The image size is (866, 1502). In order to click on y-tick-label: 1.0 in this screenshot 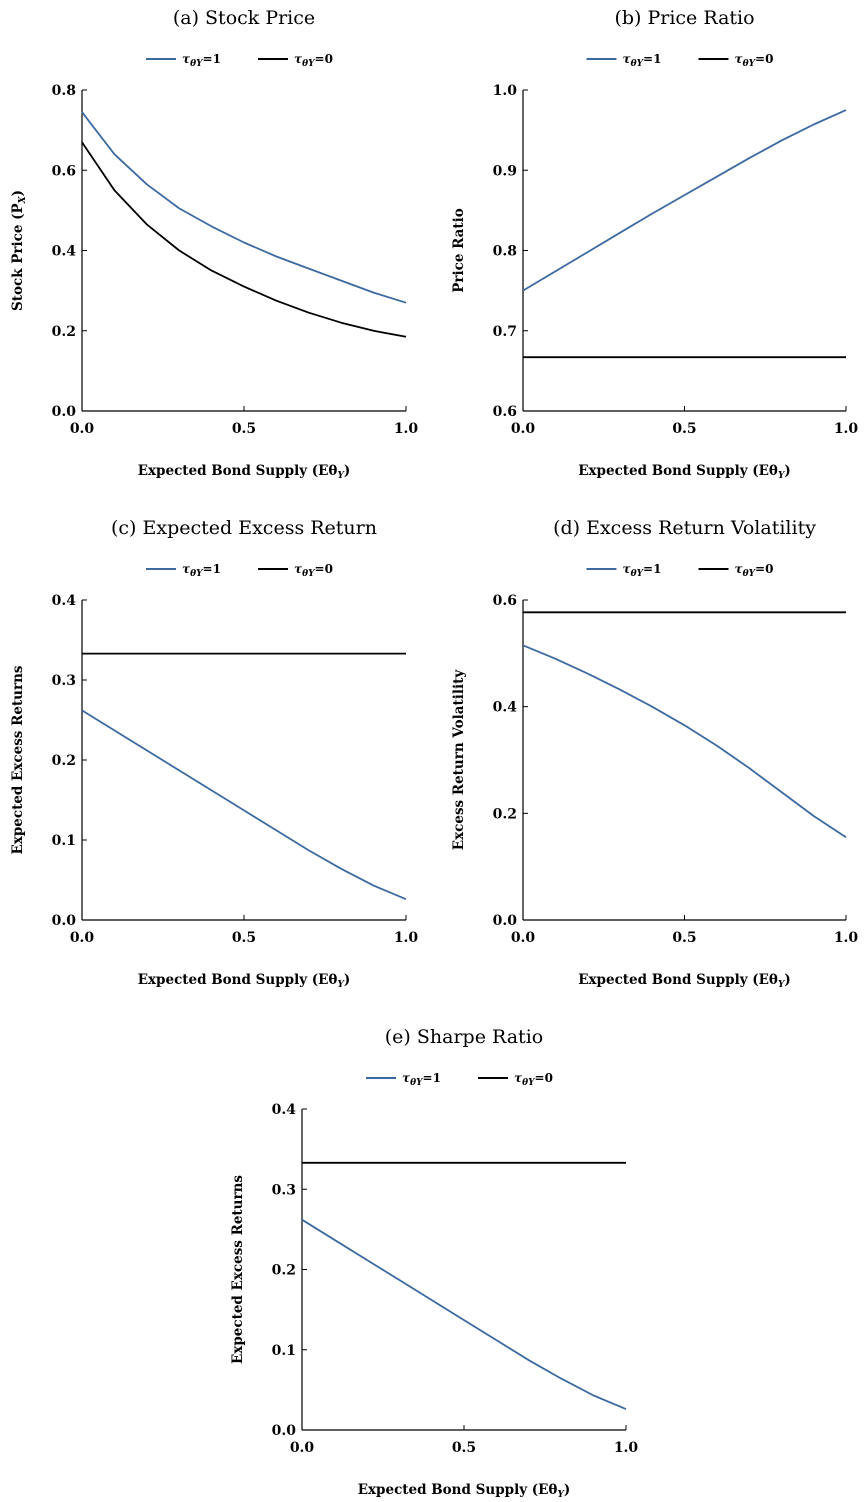, I will do `click(505, 91)`.